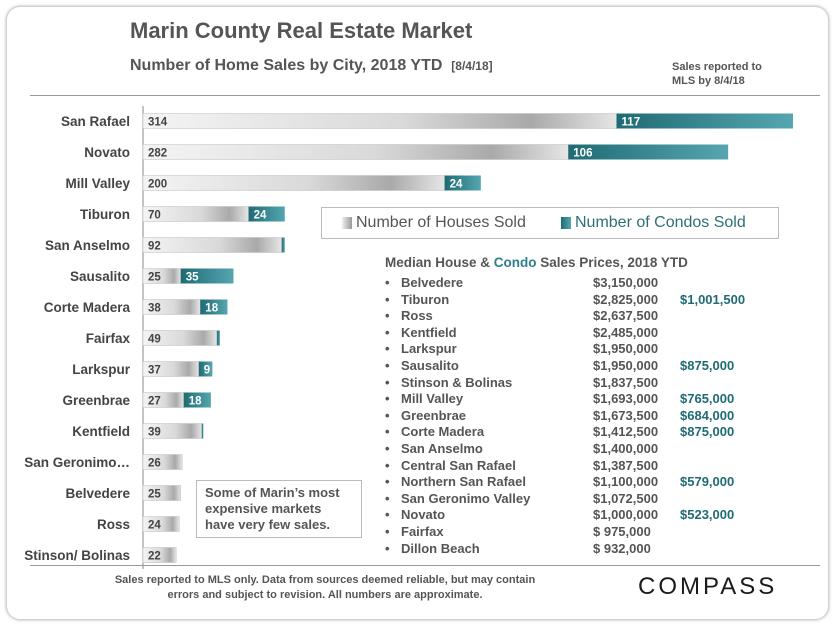  I want to click on house-value-label: 25, so click(154, 278).